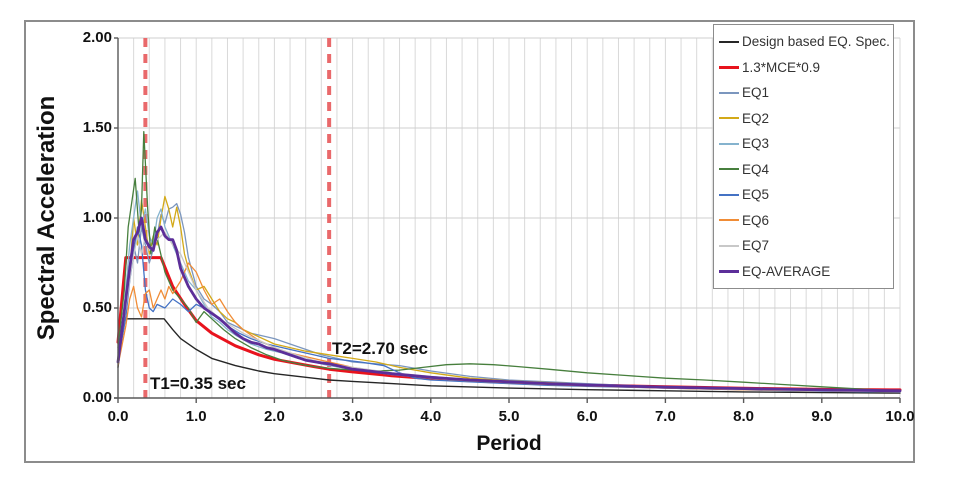  Describe the element at coordinates (804, 93) in the screenshot. I see `legend-entry: EQ1` at that location.